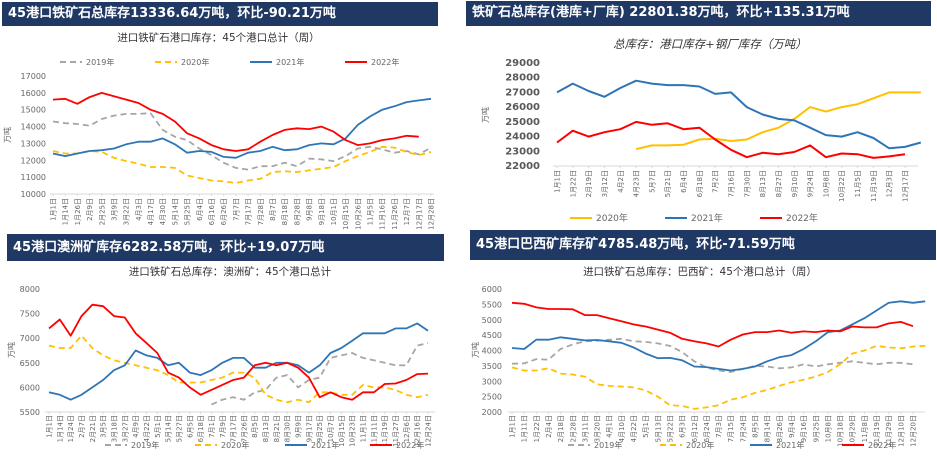 This screenshot has width=937, height=459. Describe the element at coordinates (30, 412) in the screenshot. I see `y-tick-label: 5500` at that location.